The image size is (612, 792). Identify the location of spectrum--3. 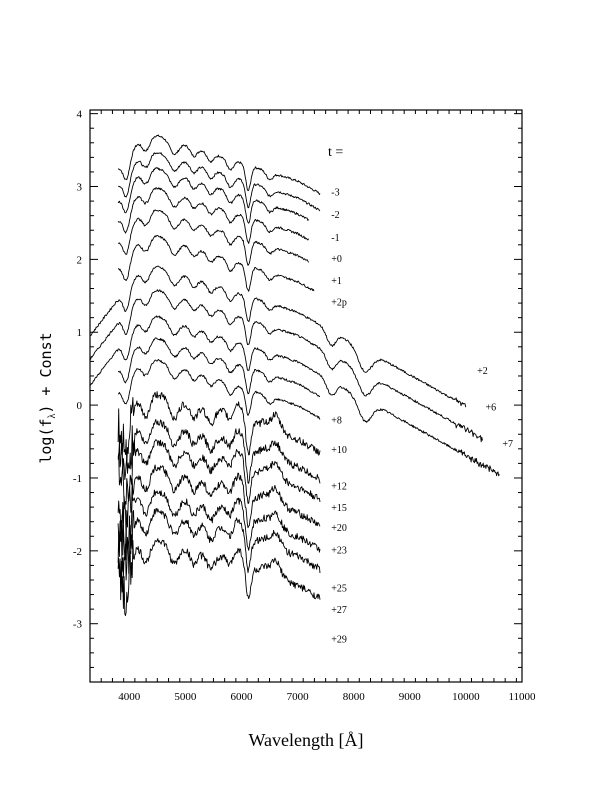
(219, 164).